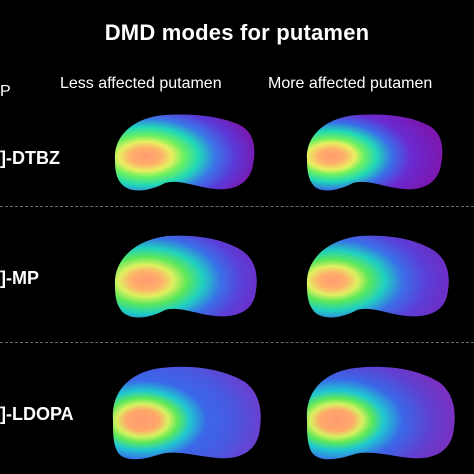 This screenshot has width=474, height=474. I want to click on brain-map-ldopa-less-affected, so click(180, 413).